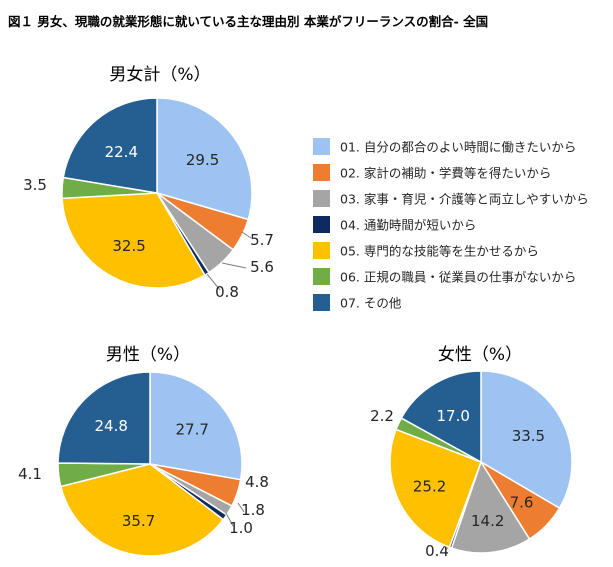 This screenshot has width=613, height=567. I want to click on data-label: 24.8, so click(110, 426).